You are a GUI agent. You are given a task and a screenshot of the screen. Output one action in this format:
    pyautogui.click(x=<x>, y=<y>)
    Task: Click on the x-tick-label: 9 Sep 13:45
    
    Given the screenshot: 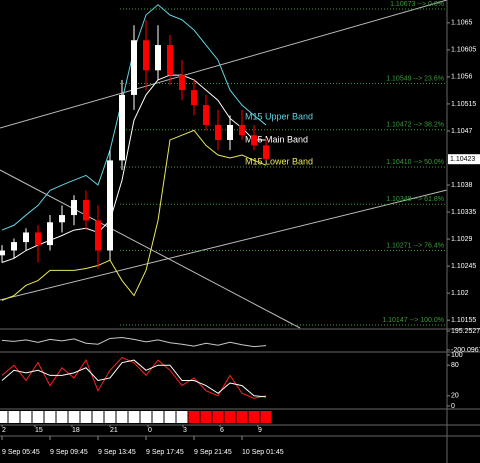 What is the action you would take?
    pyautogui.click(x=117, y=452)
    